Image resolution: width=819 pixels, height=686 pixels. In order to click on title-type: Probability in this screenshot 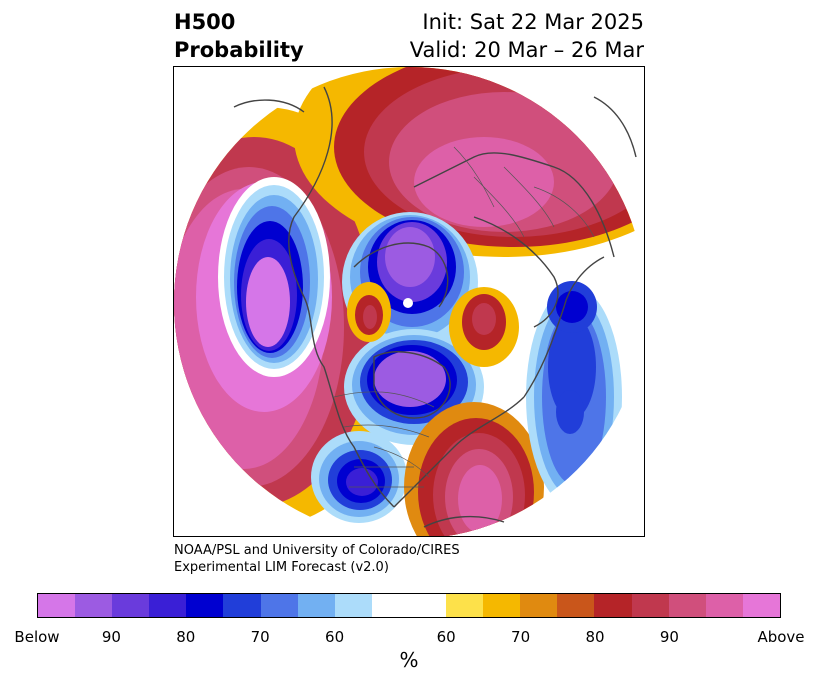, I will do `click(239, 50)`.